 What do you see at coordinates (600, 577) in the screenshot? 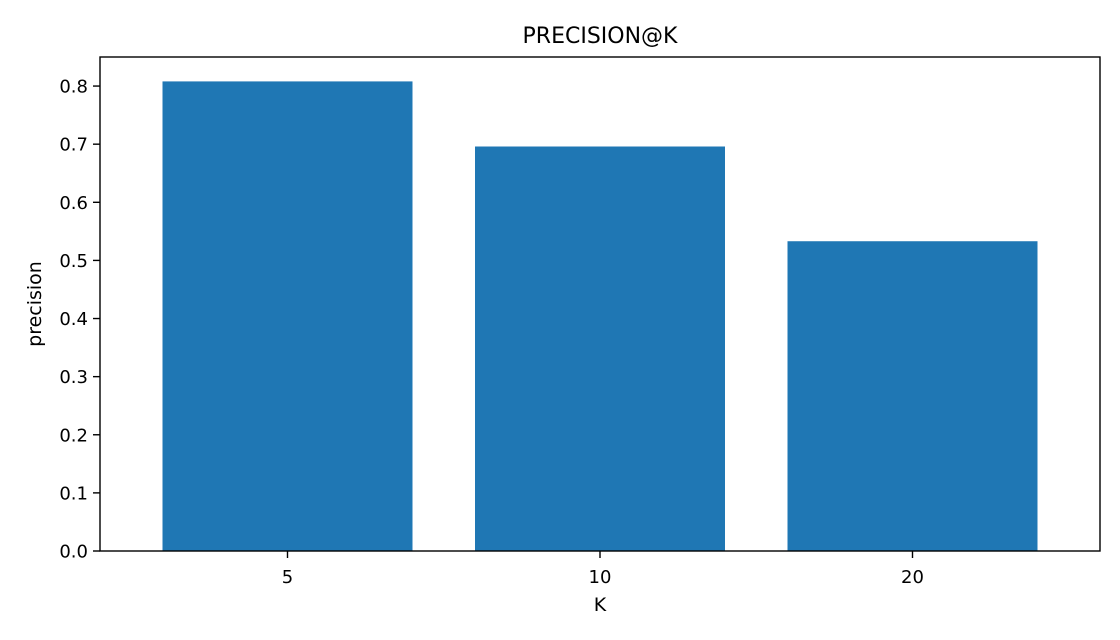
I see `x-tick-label: 10` at bounding box center [600, 577].